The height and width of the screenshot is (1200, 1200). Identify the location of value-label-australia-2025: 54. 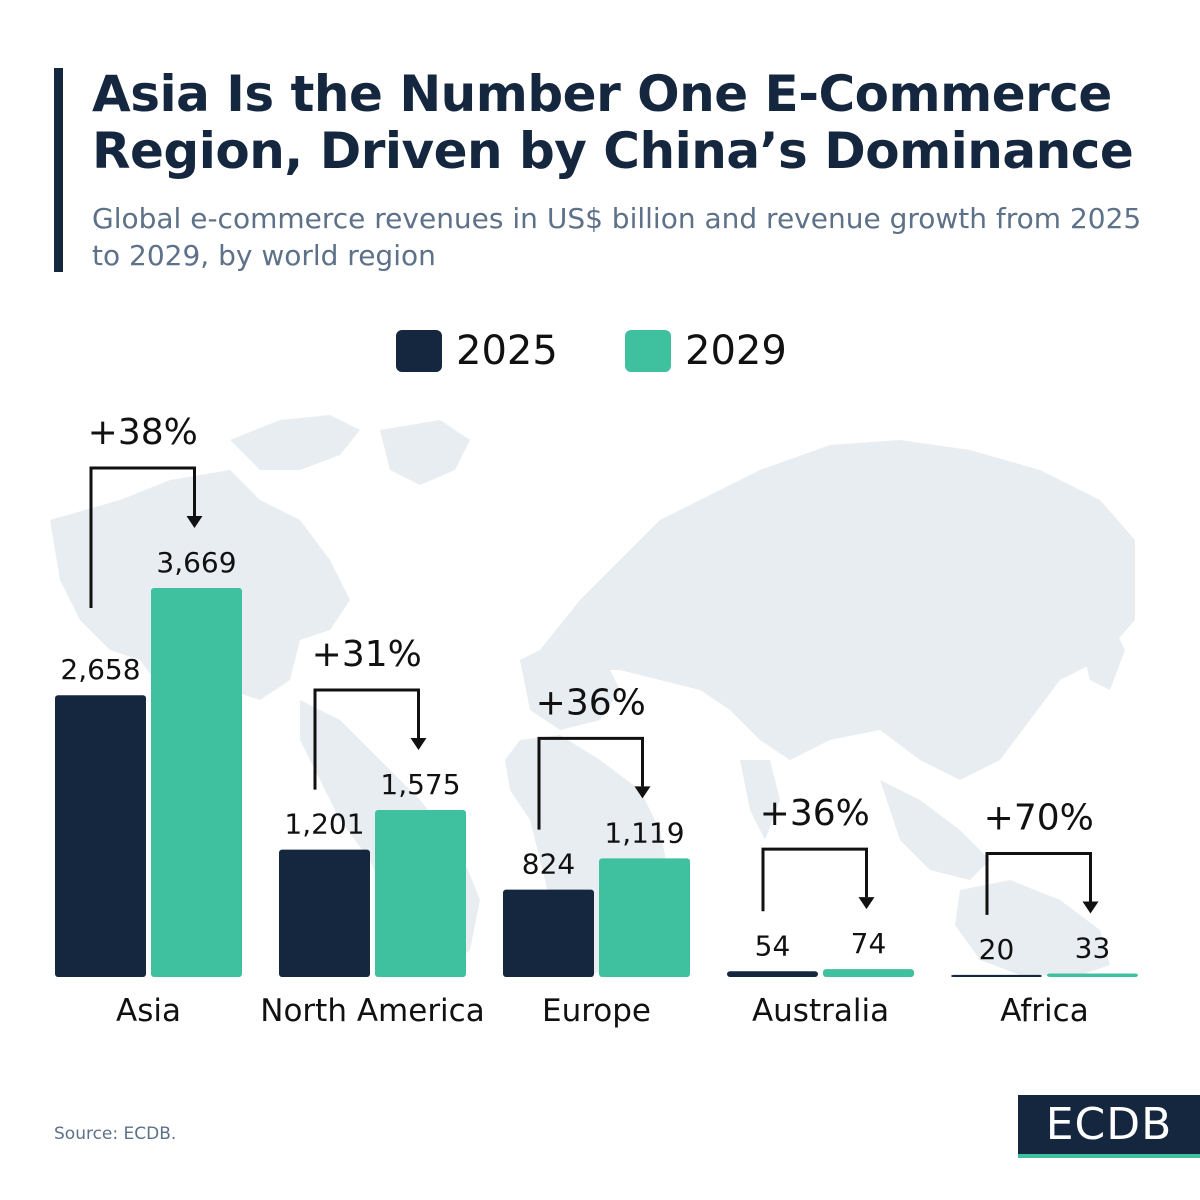
(773, 945).